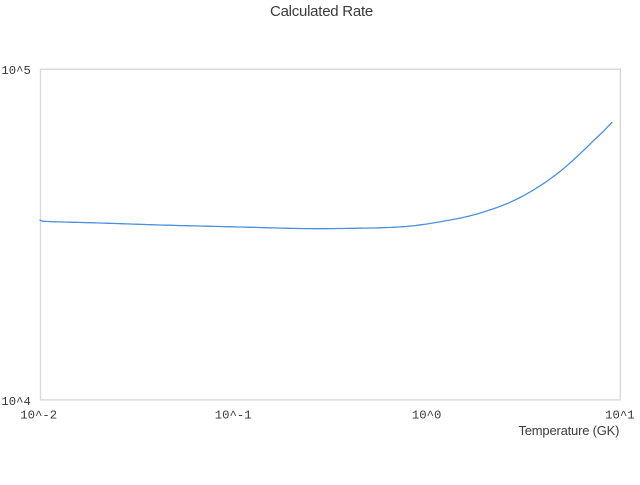  Describe the element at coordinates (16, 71) in the screenshot. I see `svg-text: 10^5` at that location.